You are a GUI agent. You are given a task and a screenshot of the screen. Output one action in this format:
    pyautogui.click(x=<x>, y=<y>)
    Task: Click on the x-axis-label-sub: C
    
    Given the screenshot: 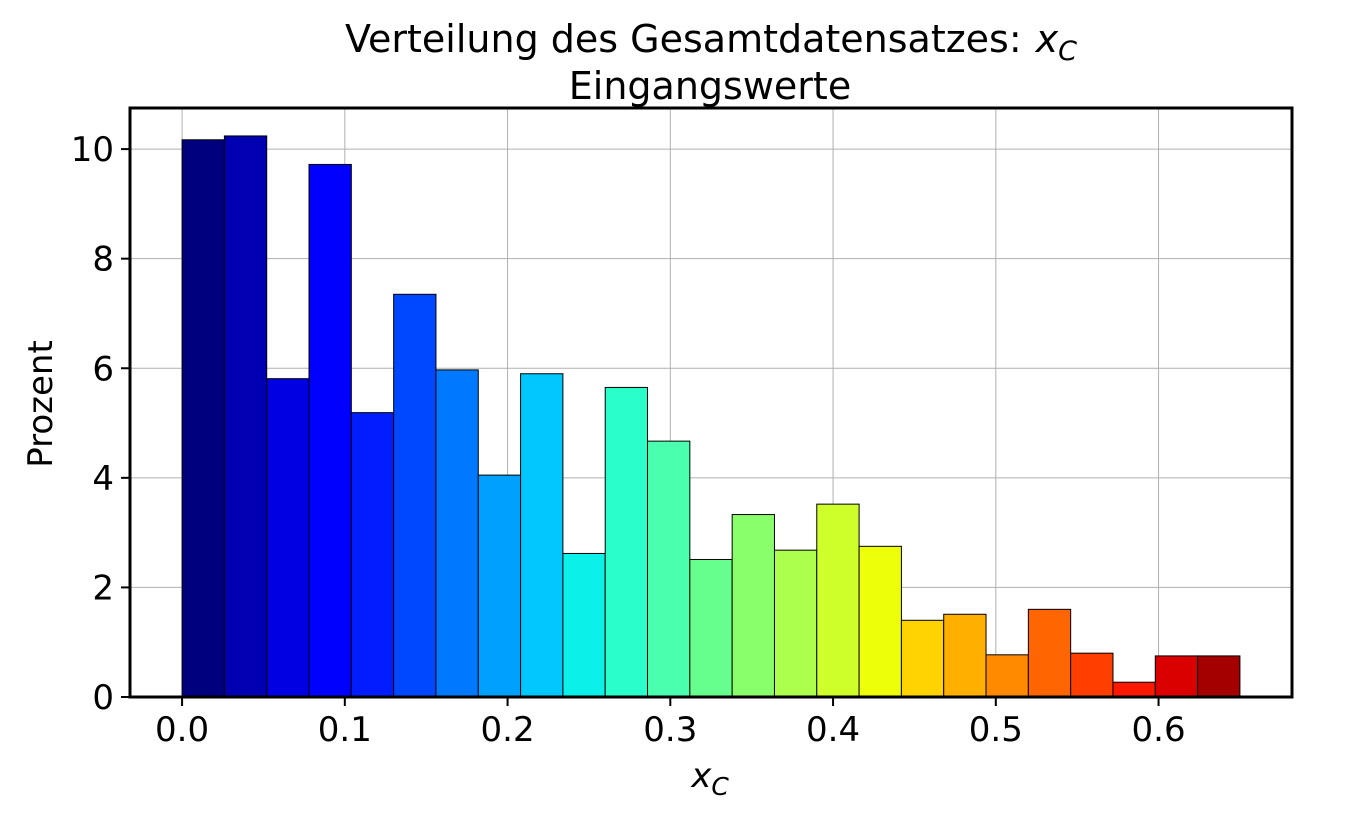 What is the action you would take?
    pyautogui.click(x=720, y=786)
    